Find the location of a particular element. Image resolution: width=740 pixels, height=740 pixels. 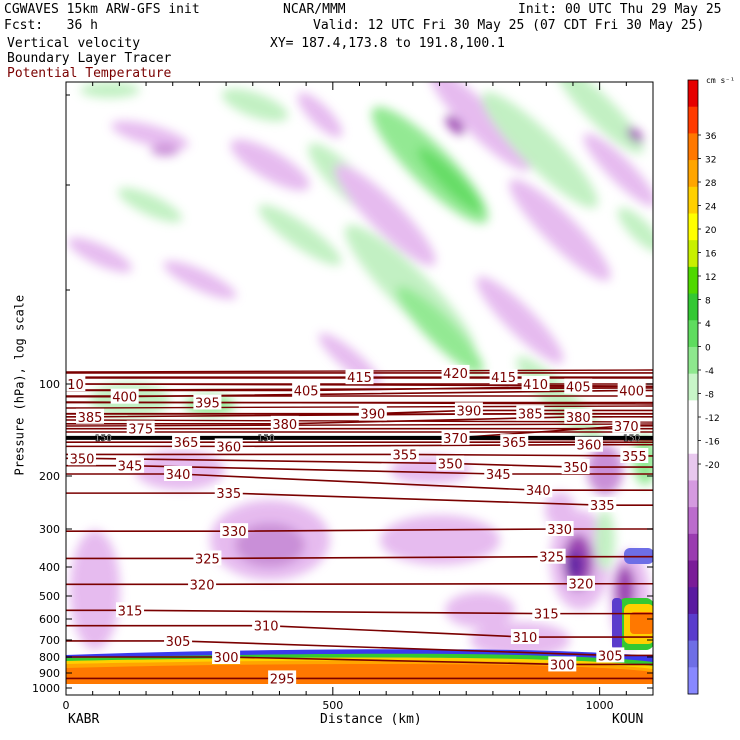

colorbar-label: 20 is located at coordinates (711, 231).